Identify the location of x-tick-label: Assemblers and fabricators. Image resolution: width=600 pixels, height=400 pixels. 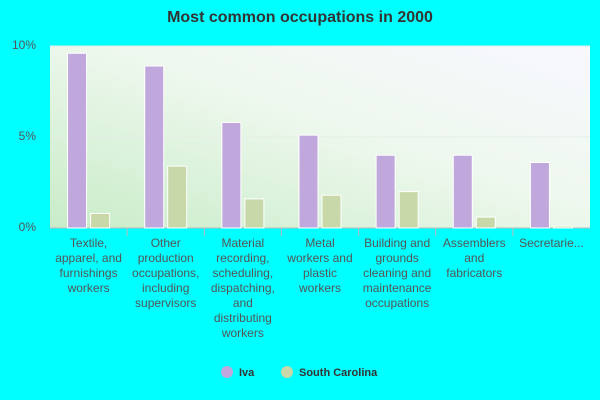
(474, 258).